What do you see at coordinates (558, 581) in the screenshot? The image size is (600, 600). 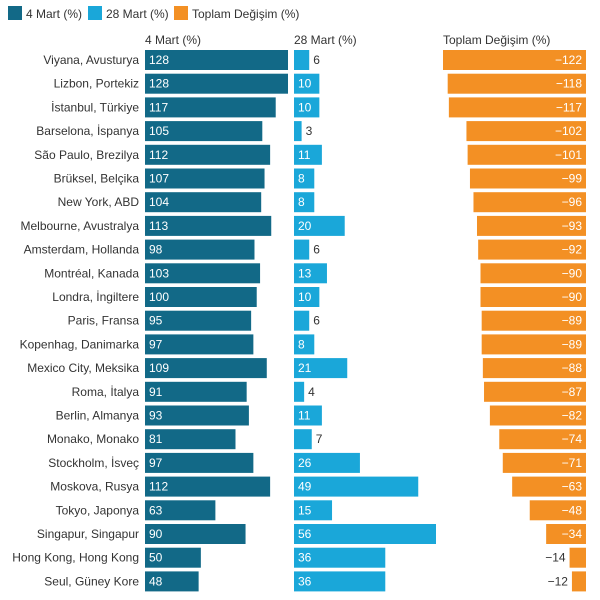 I see `data-label-toplam-degisim: −12` at bounding box center [558, 581].